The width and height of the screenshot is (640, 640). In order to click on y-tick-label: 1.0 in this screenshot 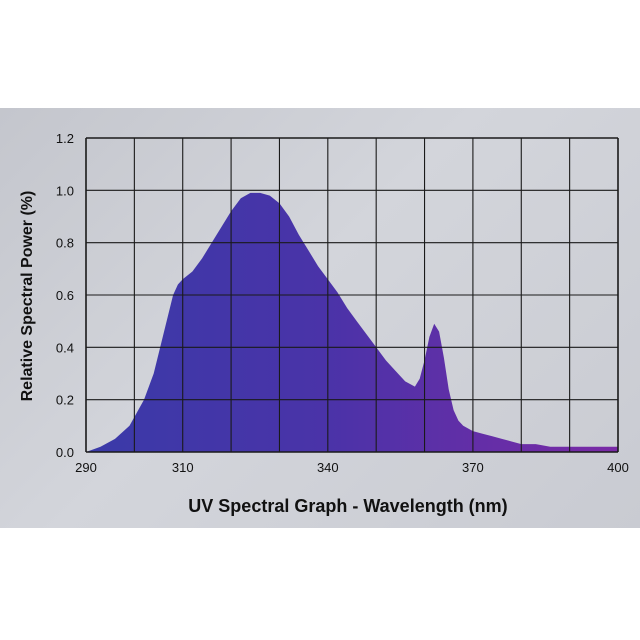, I will do `click(65, 190)`.